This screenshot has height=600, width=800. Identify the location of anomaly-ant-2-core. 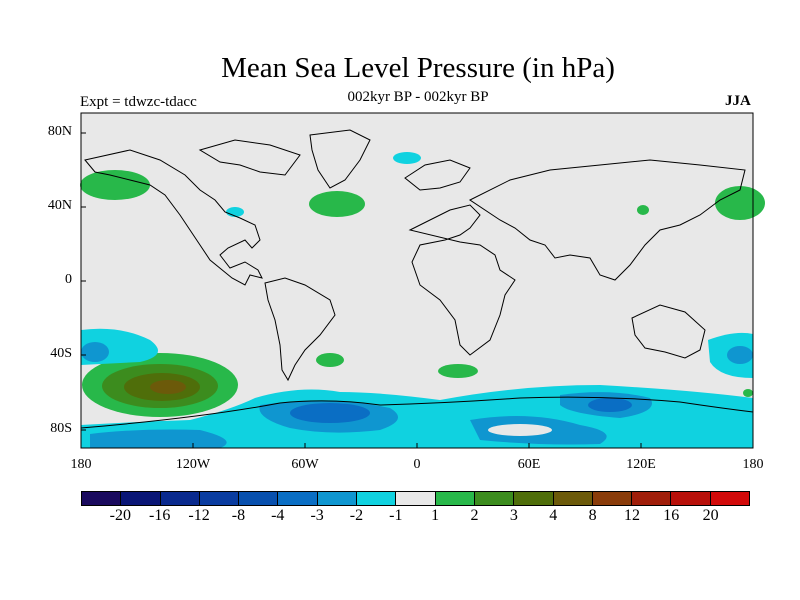
(330, 413).